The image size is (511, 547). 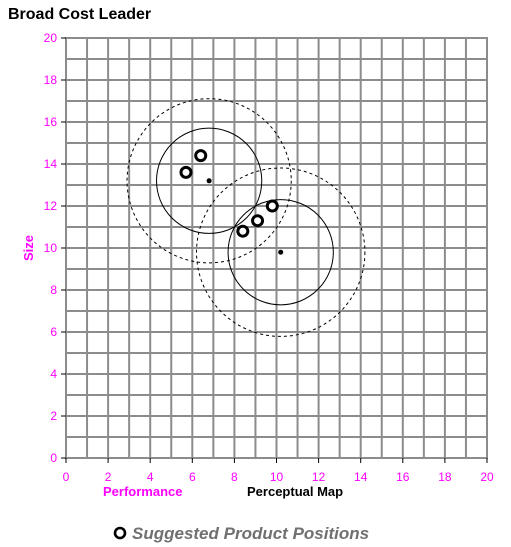 What do you see at coordinates (53, 332) in the screenshot?
I see `y-tick-label: 6` at bounding box center [53, 332].